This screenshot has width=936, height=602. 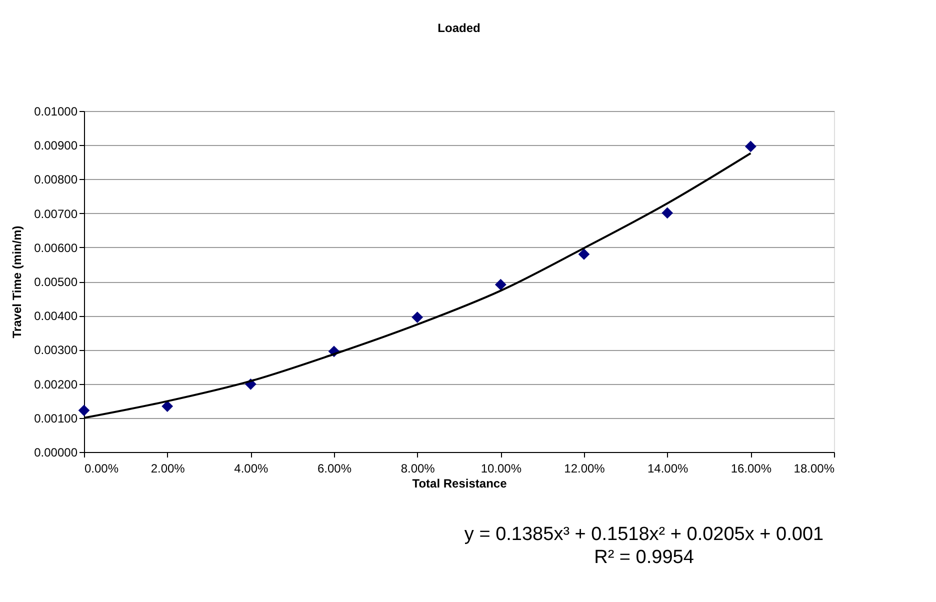 I want to click on y-tick-label: 0.00900, so click(x=56, y=145).